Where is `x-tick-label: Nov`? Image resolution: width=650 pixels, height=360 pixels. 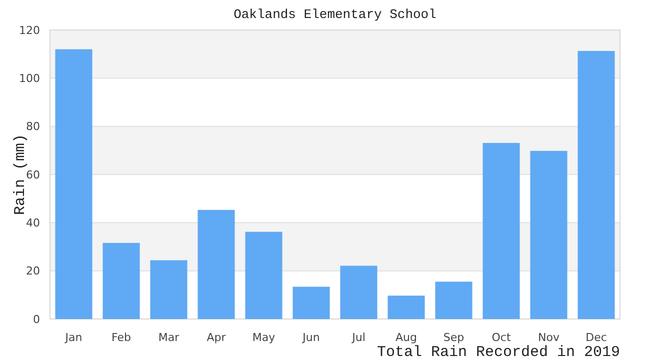
x-tick-label: Nov is located at coordinates (549, 337).